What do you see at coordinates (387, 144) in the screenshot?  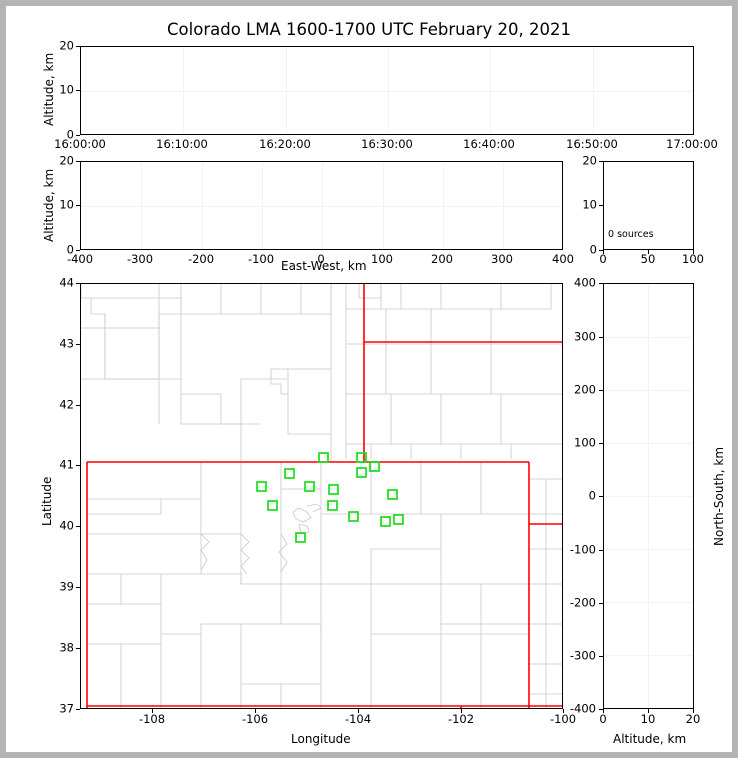 I see `xtick-label: 16:30:00` at bounding box center [387, 144].